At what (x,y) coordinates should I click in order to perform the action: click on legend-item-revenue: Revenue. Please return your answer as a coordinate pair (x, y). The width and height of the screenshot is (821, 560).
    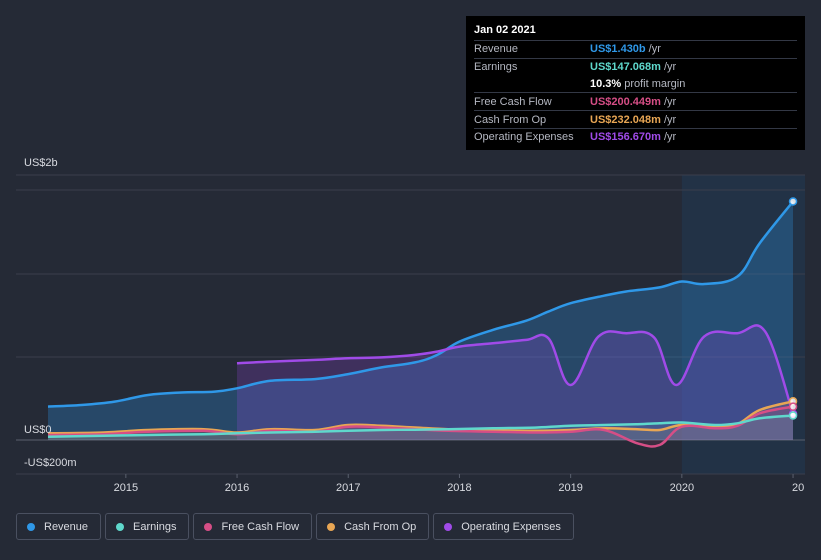
    Looking at the image, I should click on (59, 526).